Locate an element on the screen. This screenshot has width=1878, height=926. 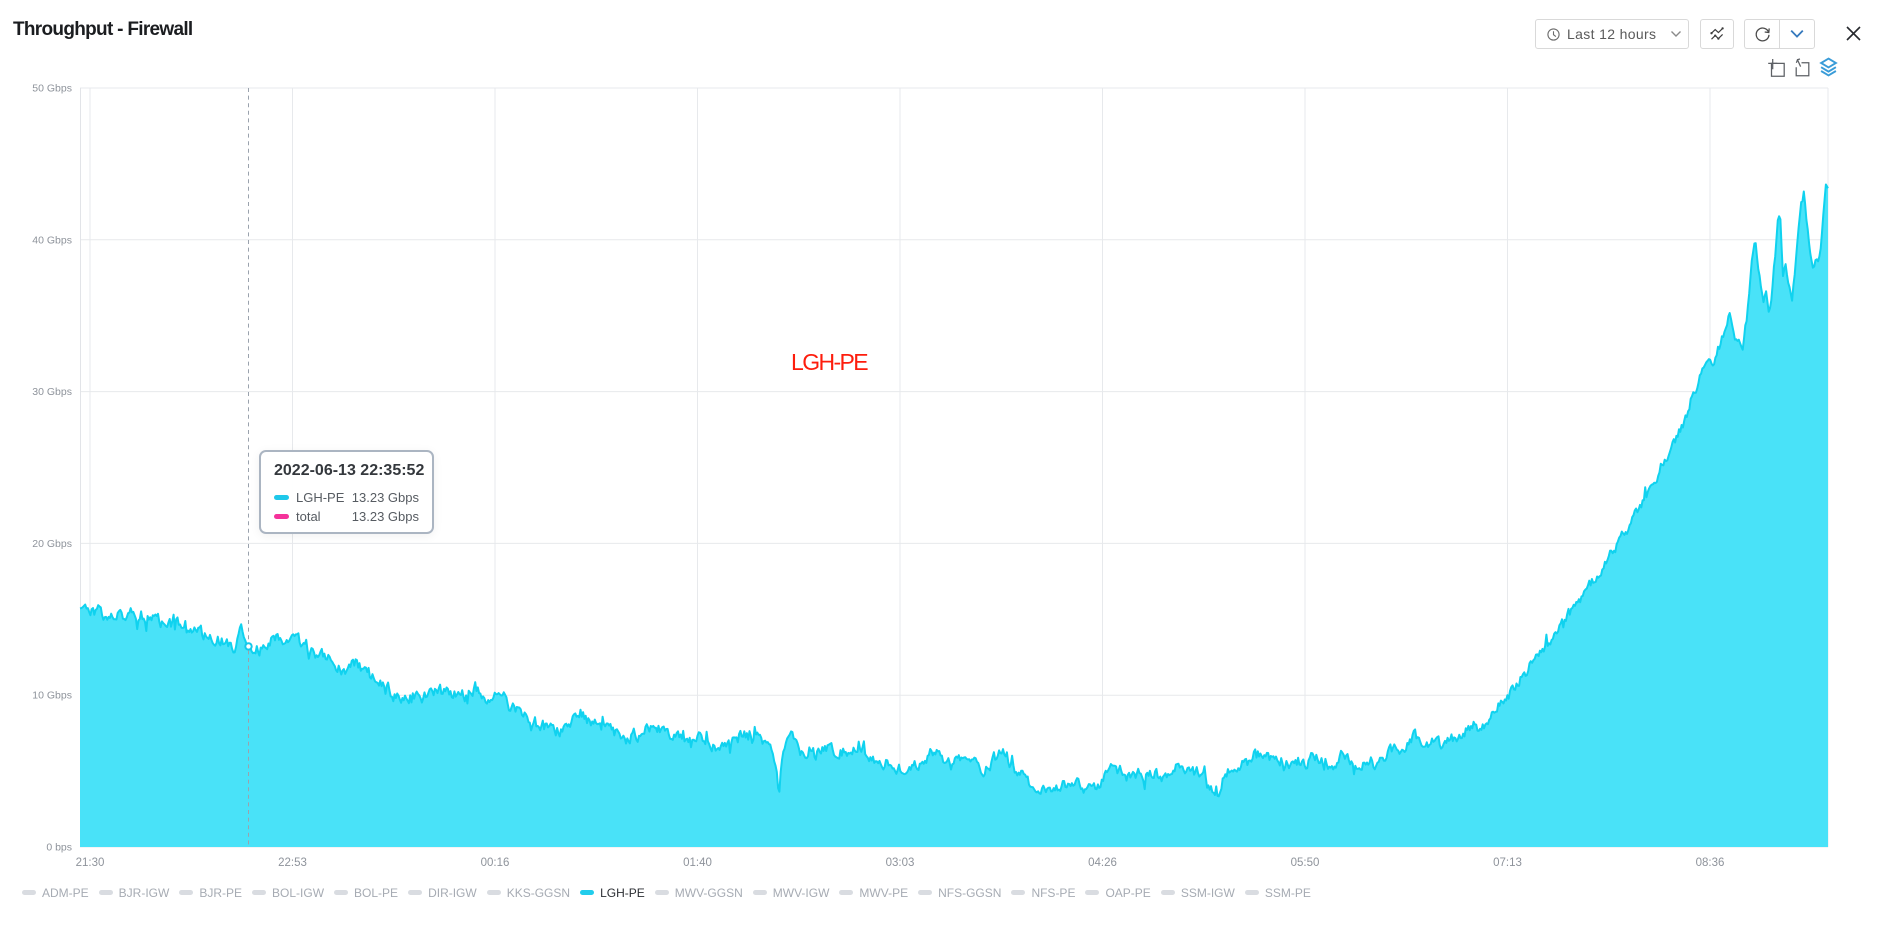
svg-text: 00:16 is located at coordinates (495, 863).